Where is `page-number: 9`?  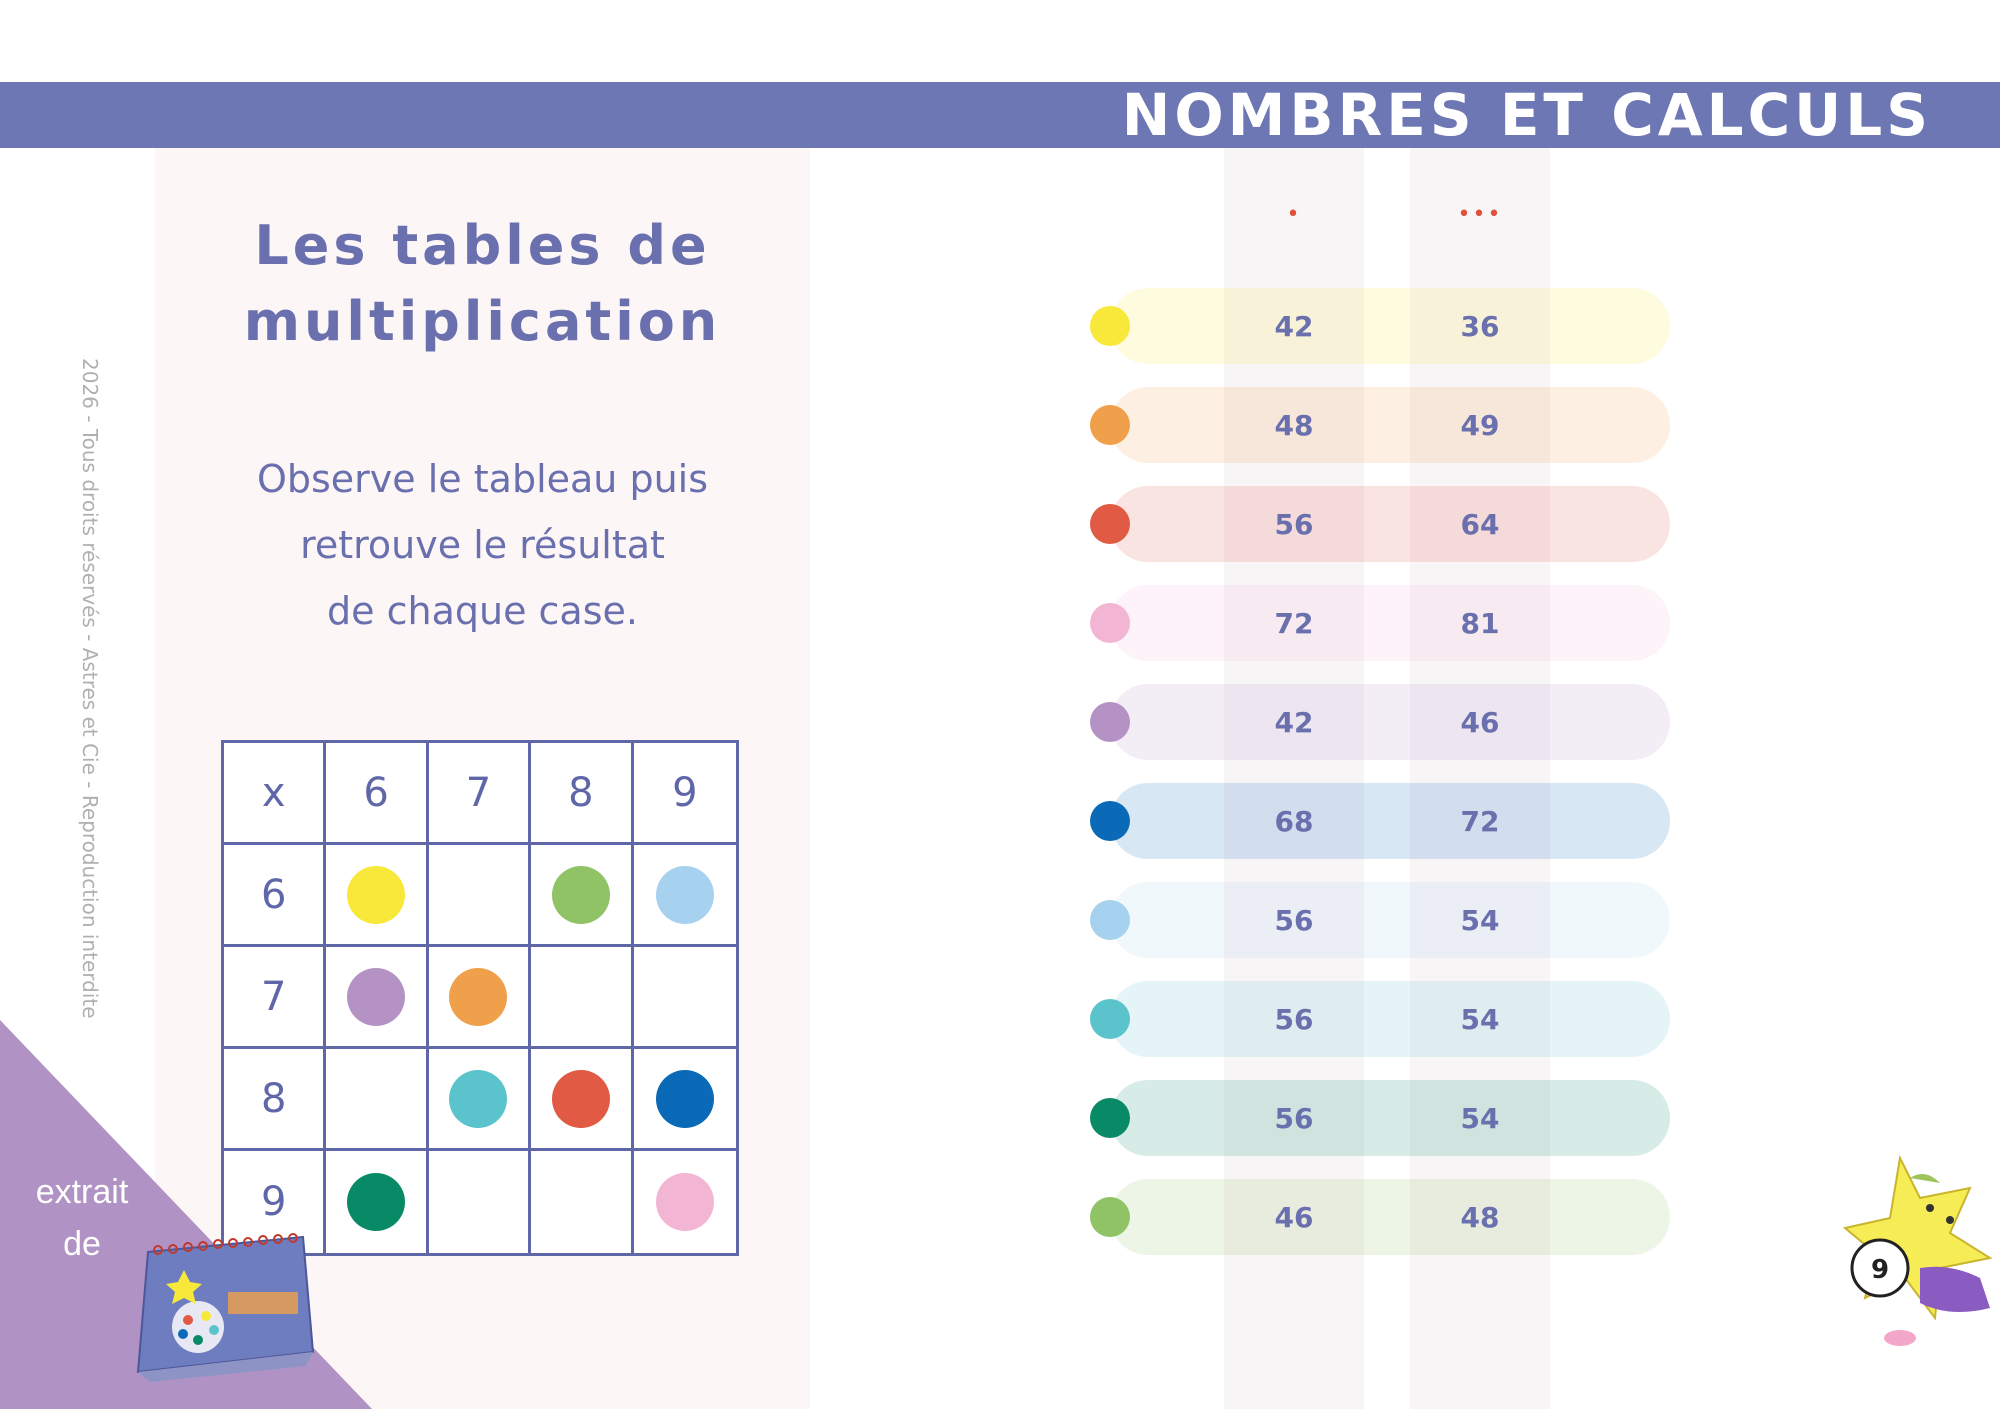 page-number: 9 is located at coordinates (1880, 1270).